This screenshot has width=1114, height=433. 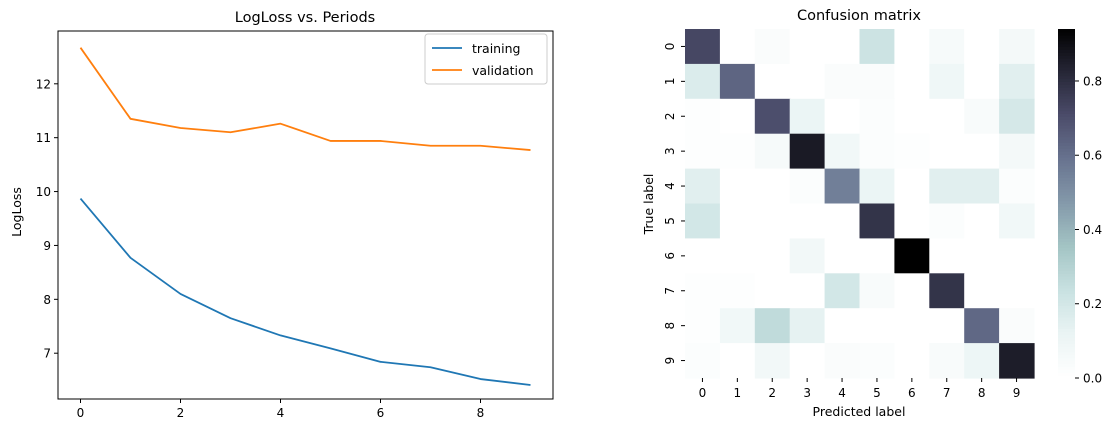 I want to click on y-tick-label: 8, so click(x=47, y=300).